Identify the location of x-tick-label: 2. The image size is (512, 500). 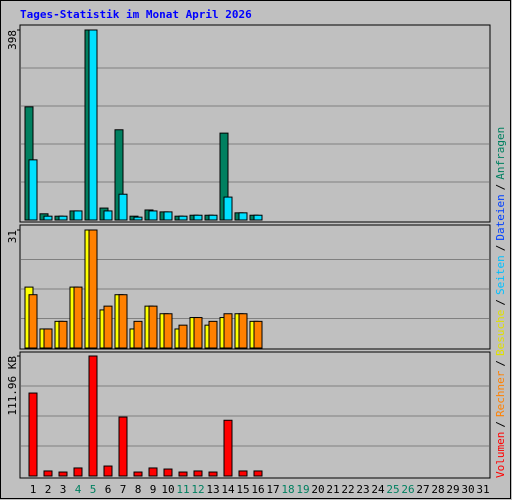
(48, 489).